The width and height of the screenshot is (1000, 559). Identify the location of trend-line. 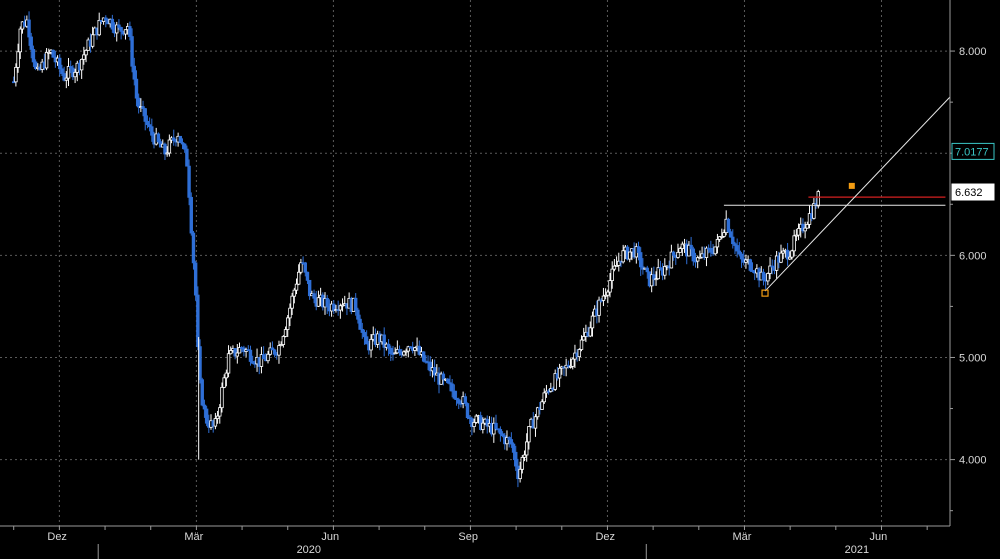
(857, 194).